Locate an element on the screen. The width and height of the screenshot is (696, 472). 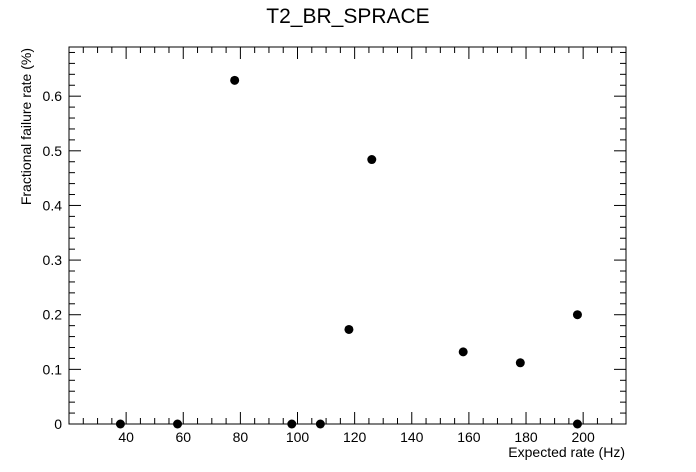
x-tick-label: 120 is located at coordinates (355, 437).